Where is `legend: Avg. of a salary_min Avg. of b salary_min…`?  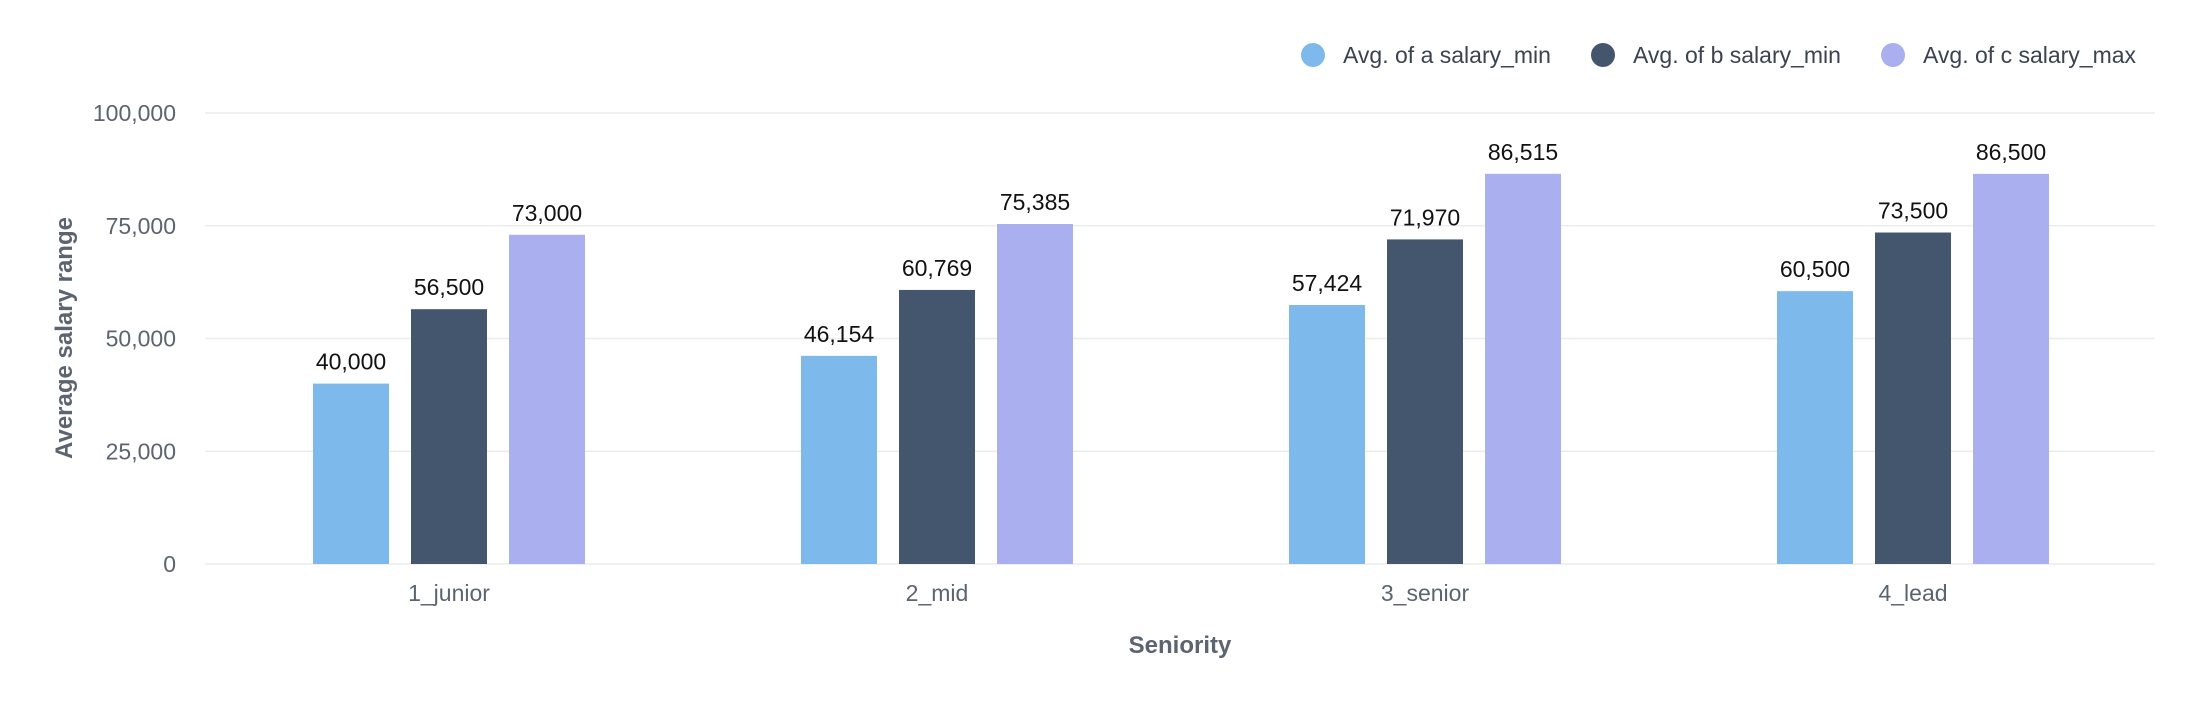 legend: Avg. of a salary_min Avg. of b salary_min… is located at coordinates (1719, 55).